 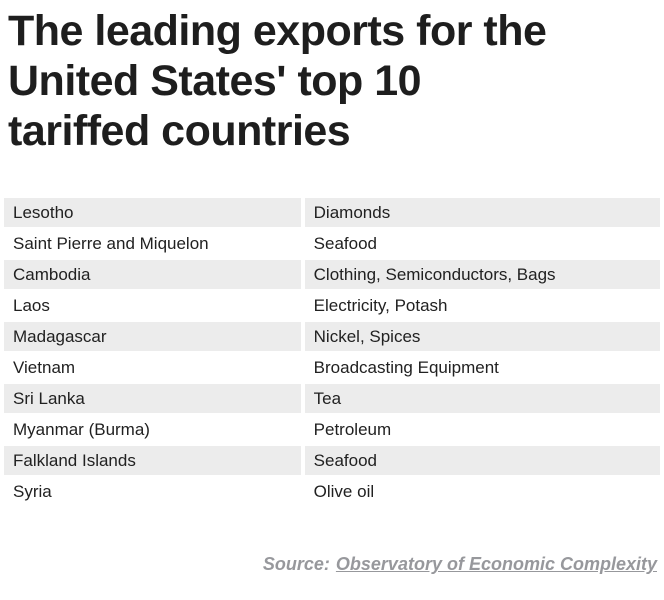 What do you see at coordinates (277, 31) in the screenshot?
I see `page-title-line-1: The leading exports for the` at bounding box center [277, 31].